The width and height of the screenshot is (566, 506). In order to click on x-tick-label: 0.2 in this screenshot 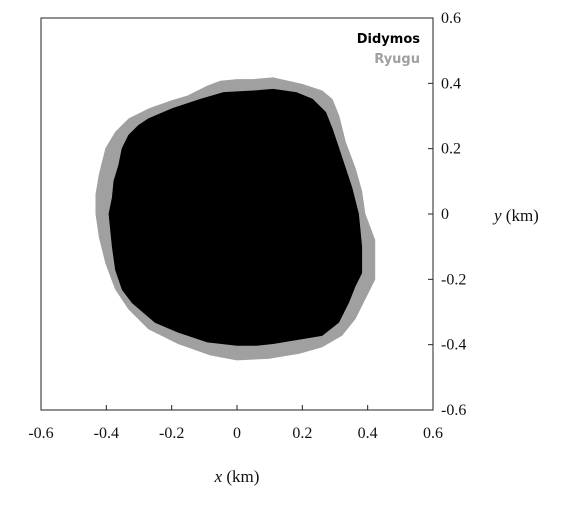, I will do `click(302, 433)`.